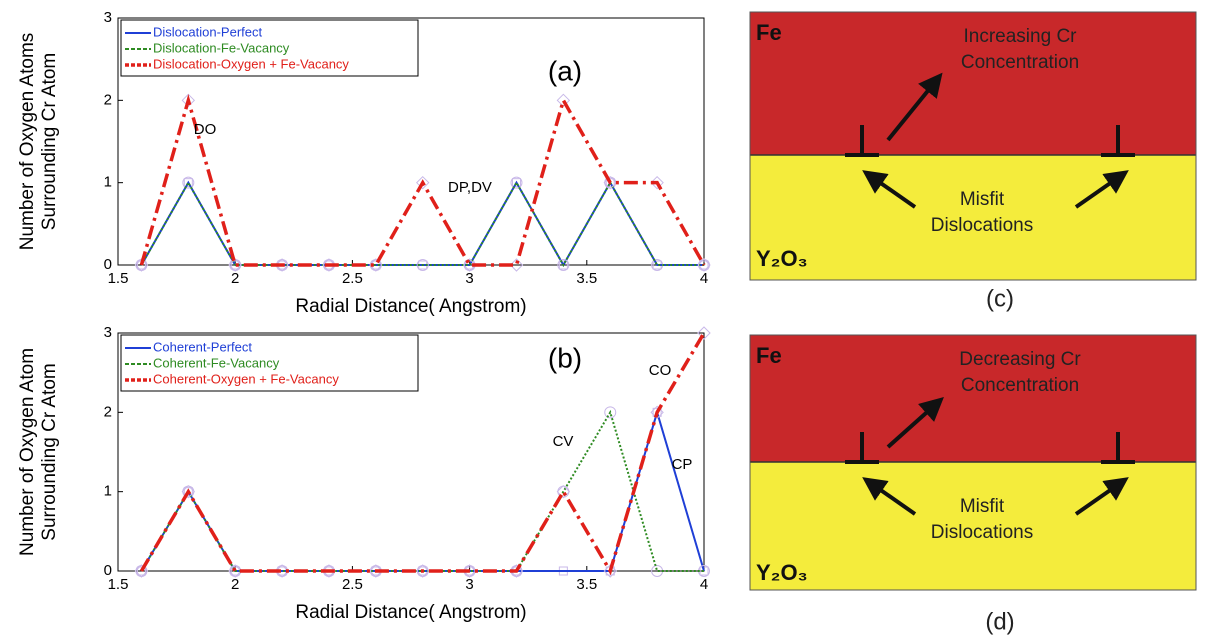 Image resolution: width=1216 pixels, height=638 pixels. I want to click on y-axis-label: Number of Oxygen Atom, so click(27, 452).